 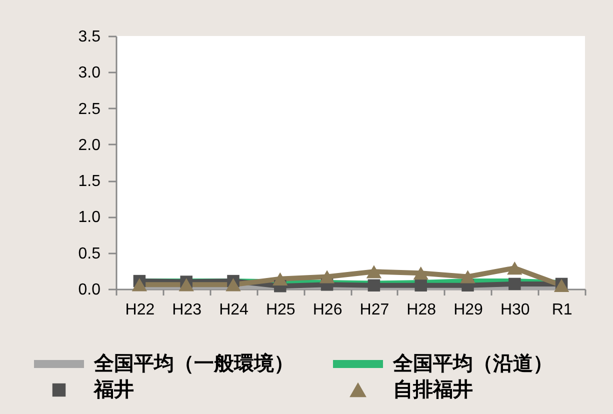 I want to click on y-tick-label: 2.5, so click(x=89, y=109).